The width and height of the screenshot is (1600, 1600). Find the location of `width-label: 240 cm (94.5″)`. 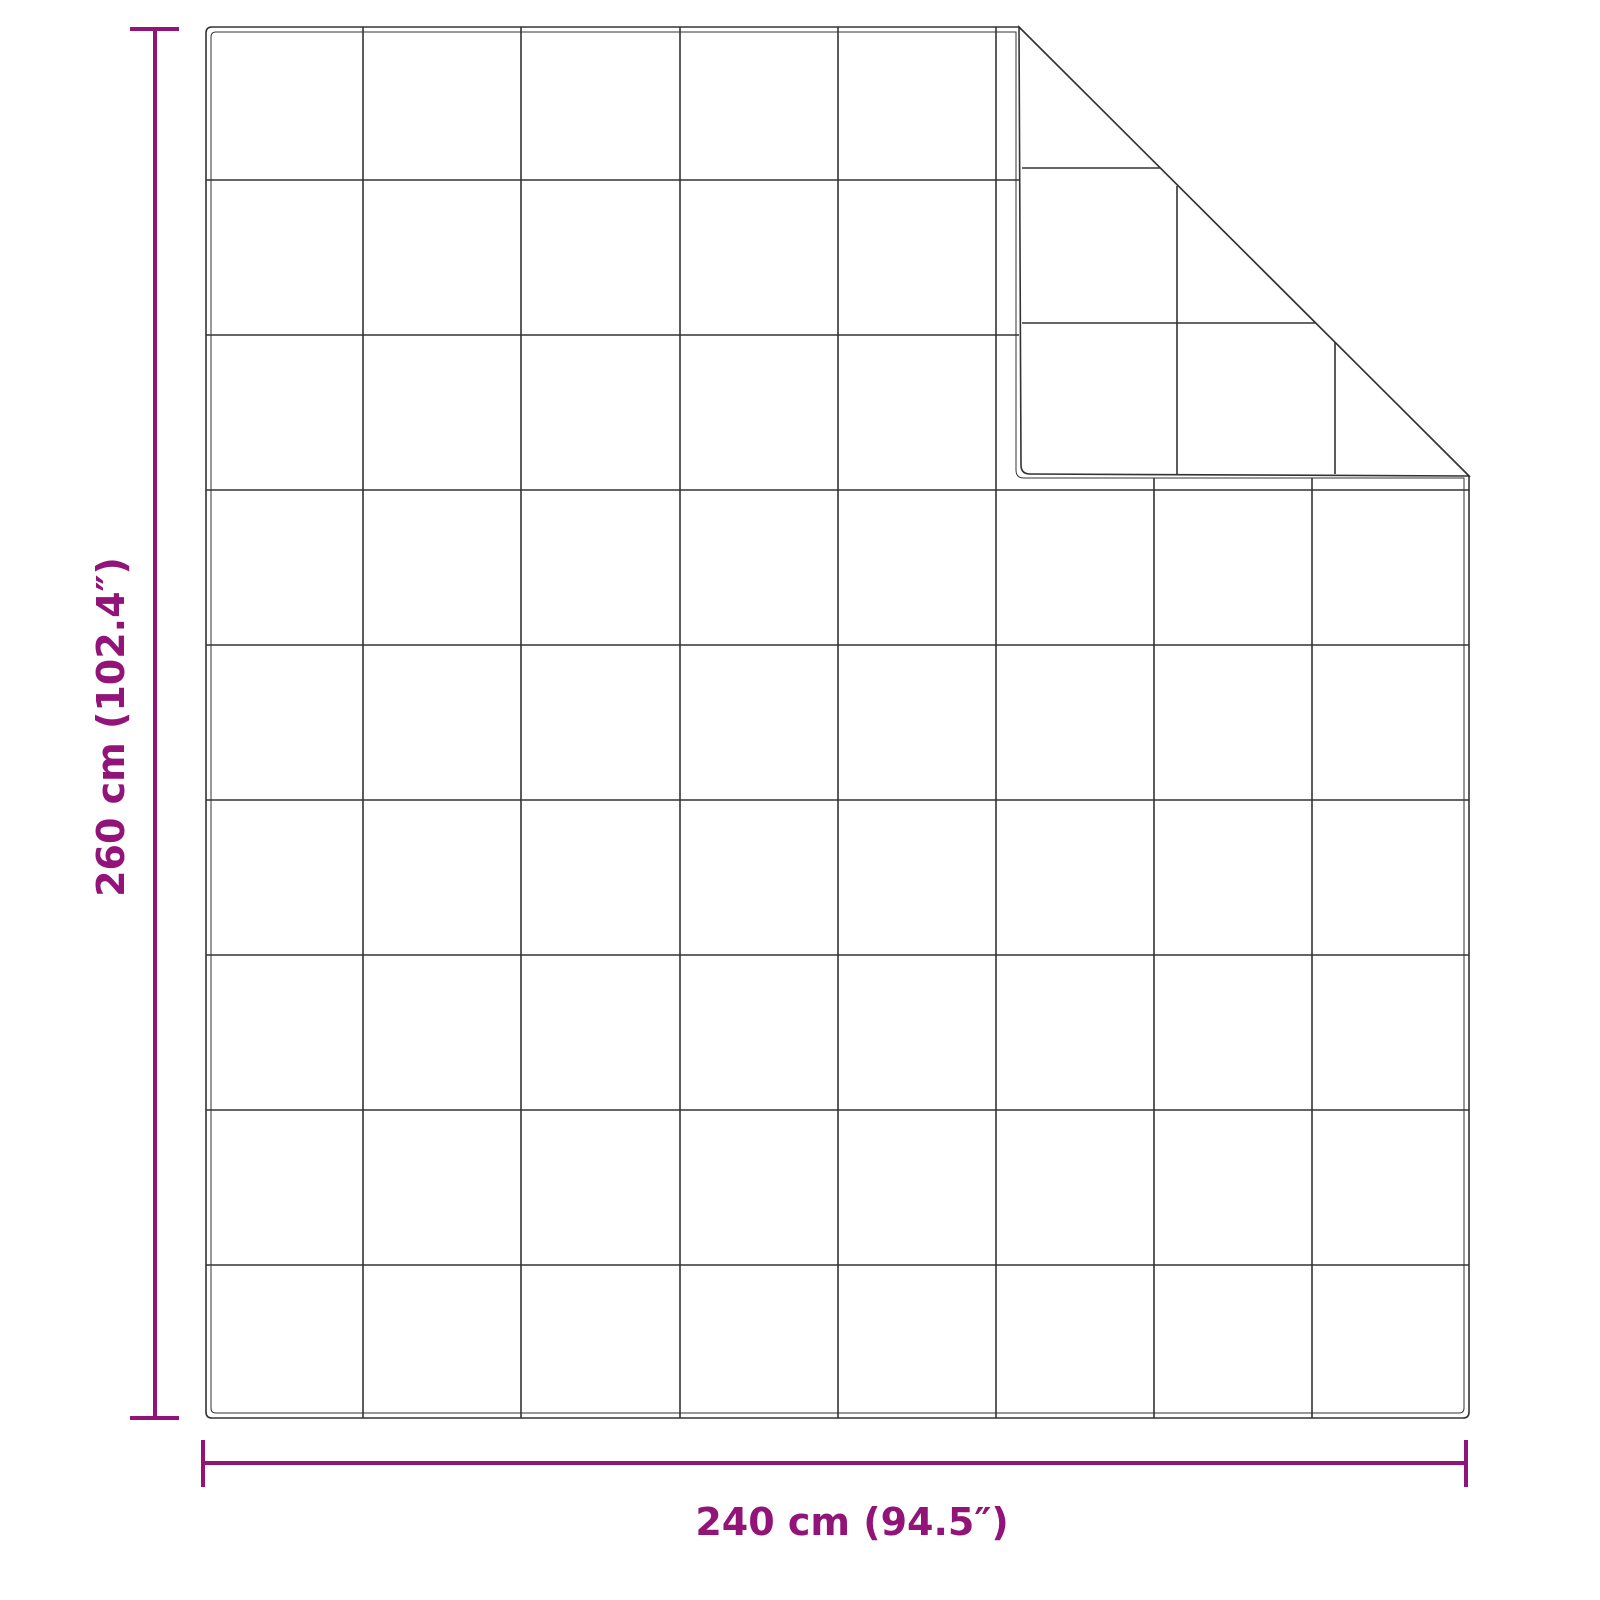

width-label: 240 cm (94.5″) is located at coordinates (851, 1522).